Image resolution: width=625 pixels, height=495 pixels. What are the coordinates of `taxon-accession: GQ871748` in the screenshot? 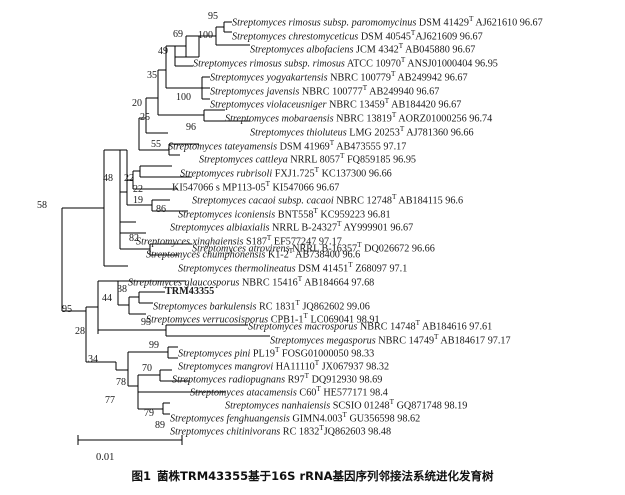 It's located at (419, 406).